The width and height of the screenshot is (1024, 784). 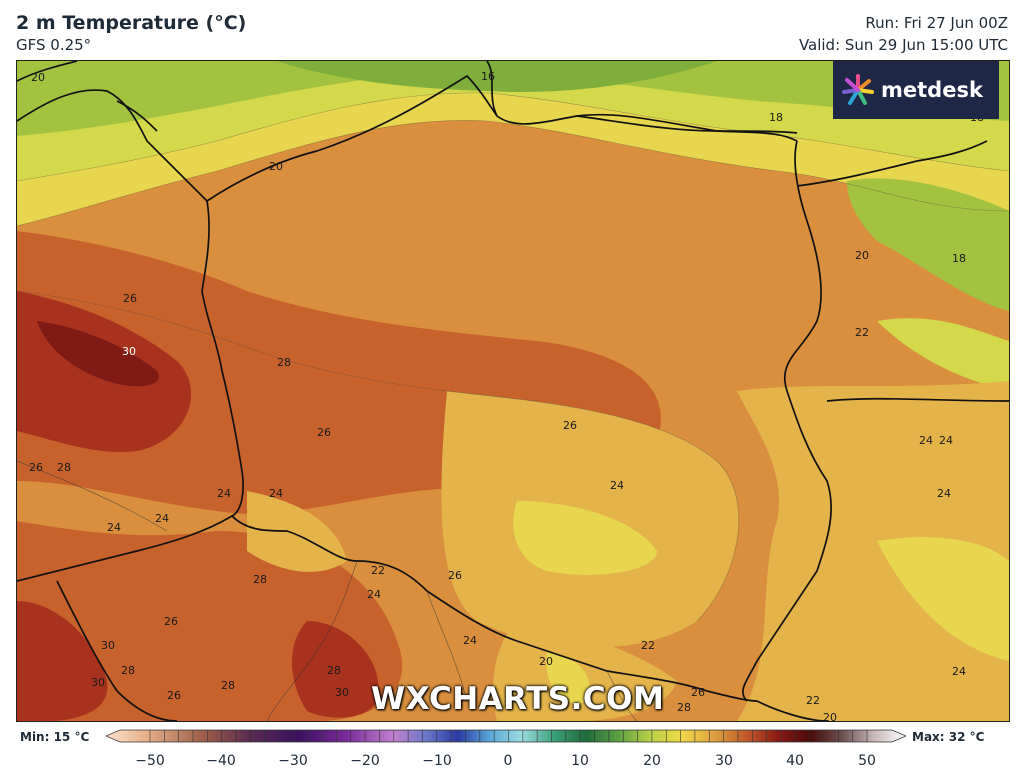 I want to click on metdesk-logo-text: metdesk, so click(x=932, y=90).